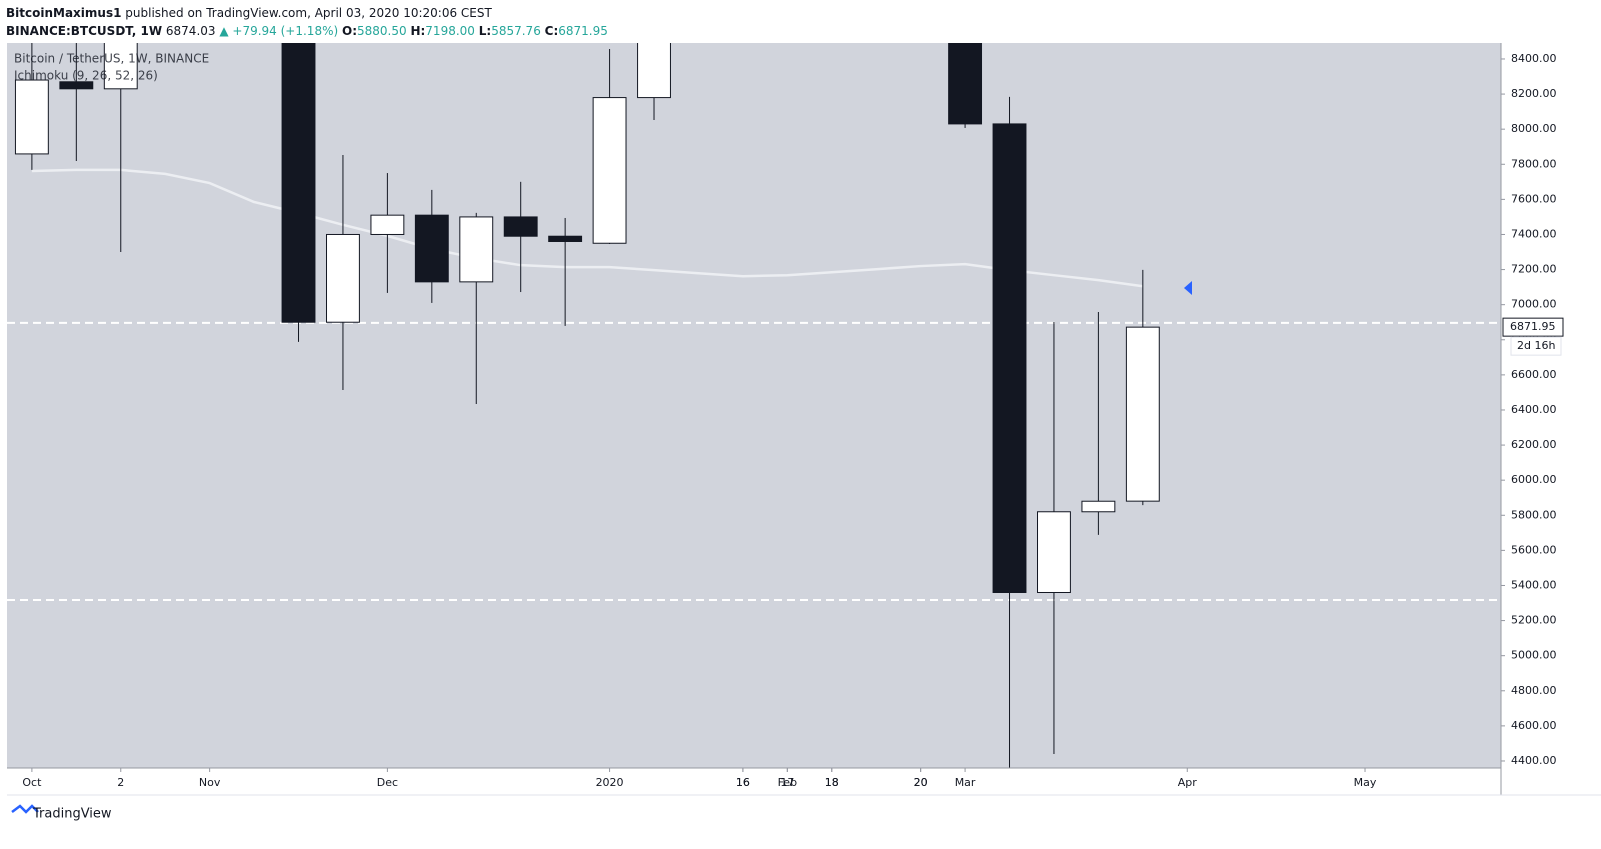  What do you see at coordinates (279, 31) in the screenshot?
I see `change: ▲ +79.94 (+1.18%)` at bounding box center [279, 31].